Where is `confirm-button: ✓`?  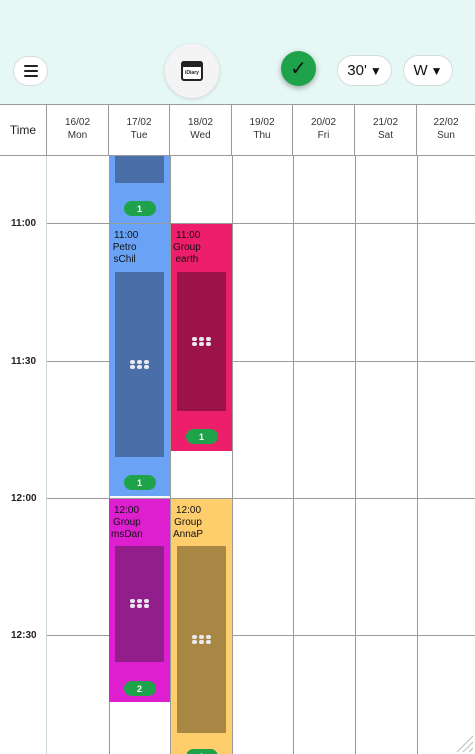
confirm-button: ✓ is located at coordinates (298, 68).